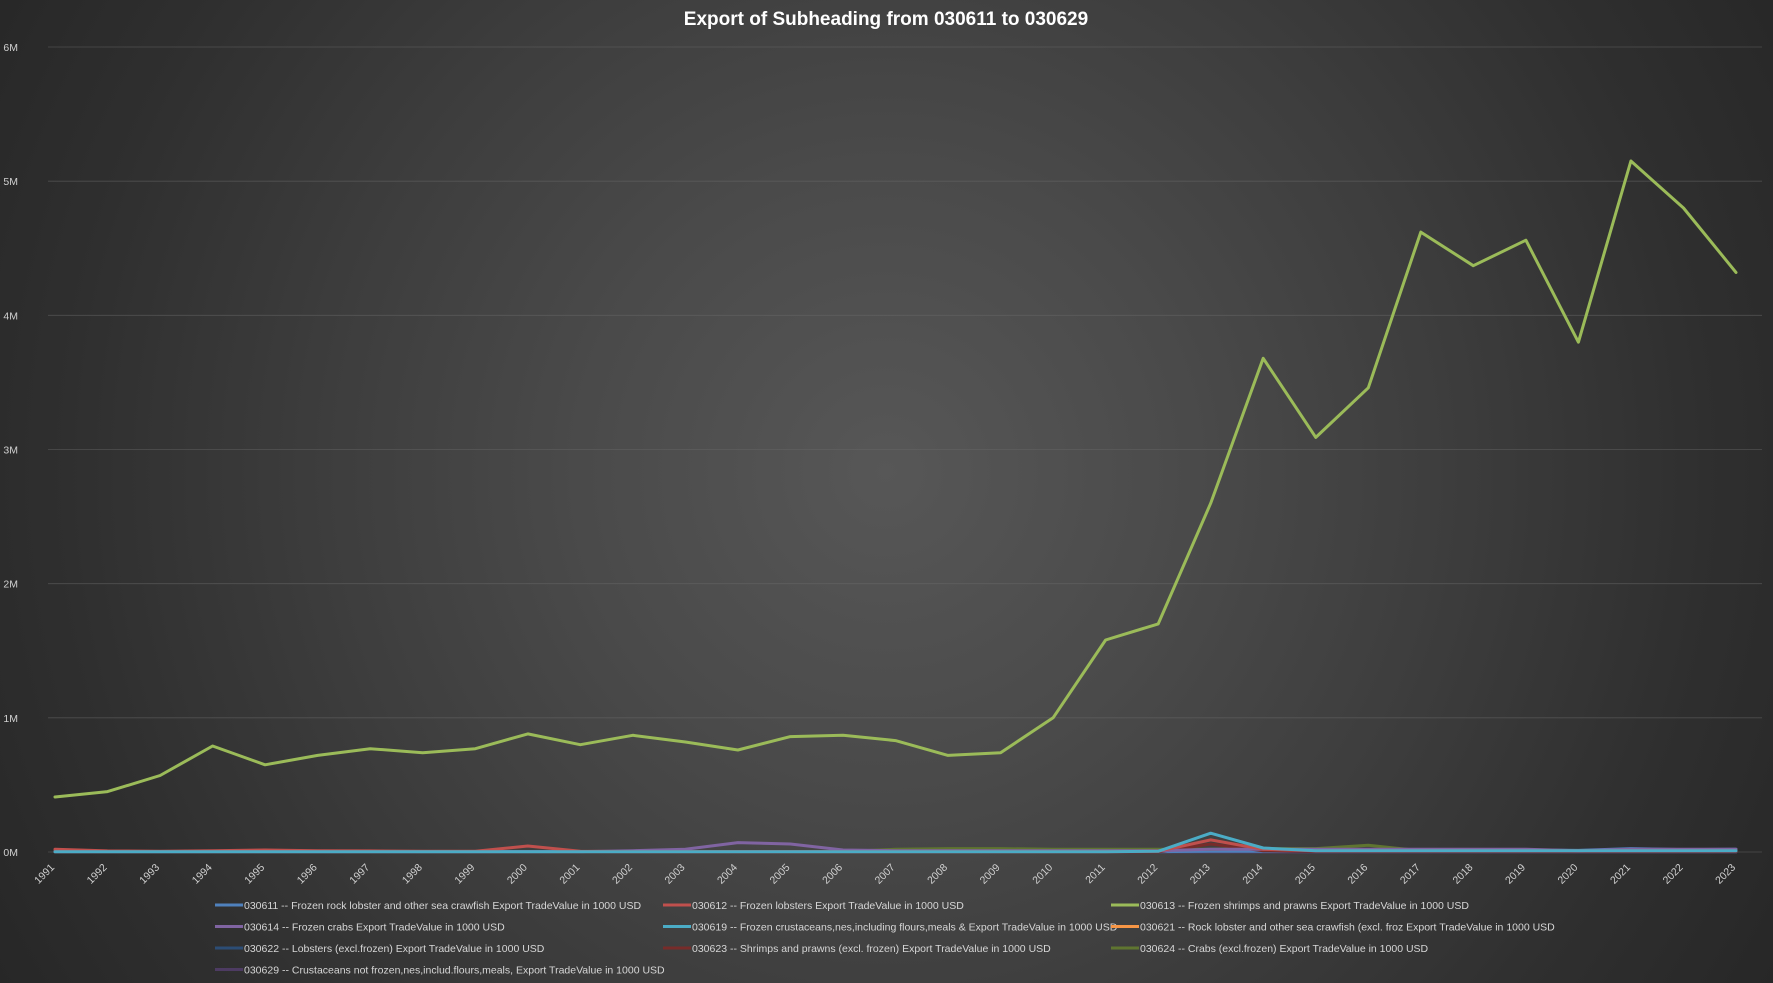 This screenshot has height=983, width=1773. I want to click on y-tick-label: 0M, so click(10, 853).